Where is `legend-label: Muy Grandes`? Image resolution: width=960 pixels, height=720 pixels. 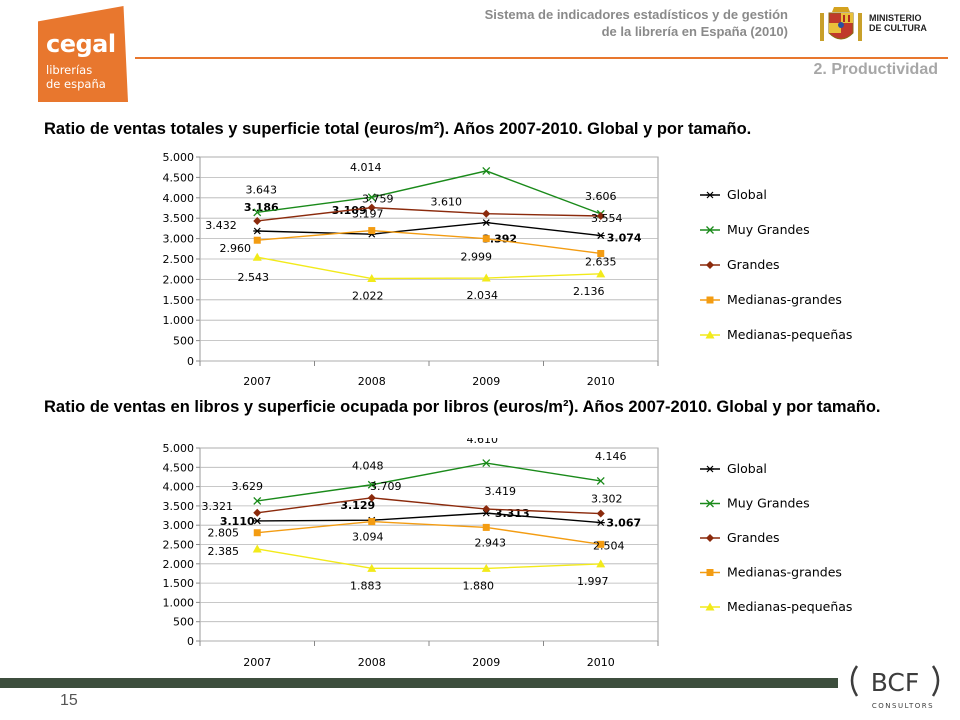
legend-label: Muy Grandes is located at coordinates (768, 229).